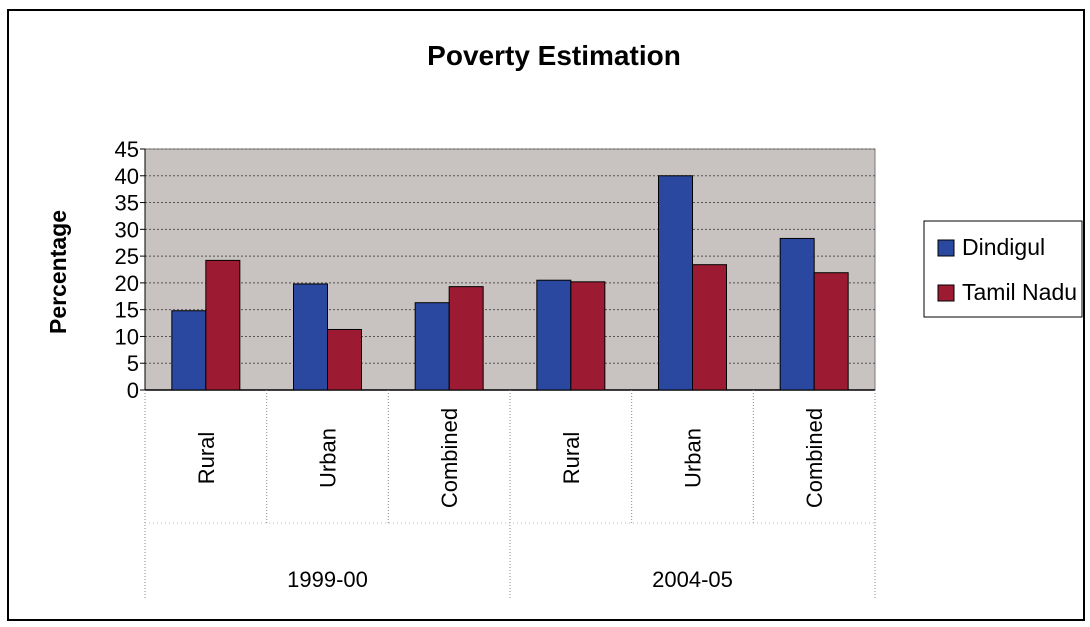 This screenshot has width=1090, height=627. What do you see at coordinates (1019, 292) in the screenshot?
I see `legend-label: Tamil Nadu` at bounding box center [1019, 292].